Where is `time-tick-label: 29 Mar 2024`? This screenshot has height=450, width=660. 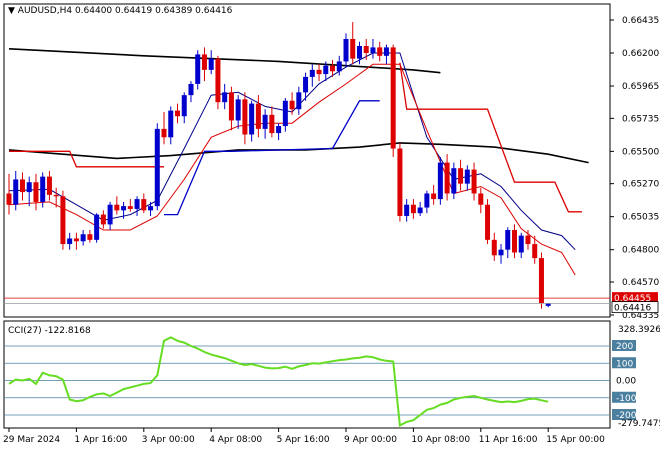
time-tick-label: 29 Mar 2024 is located at coordinates (31, 440).